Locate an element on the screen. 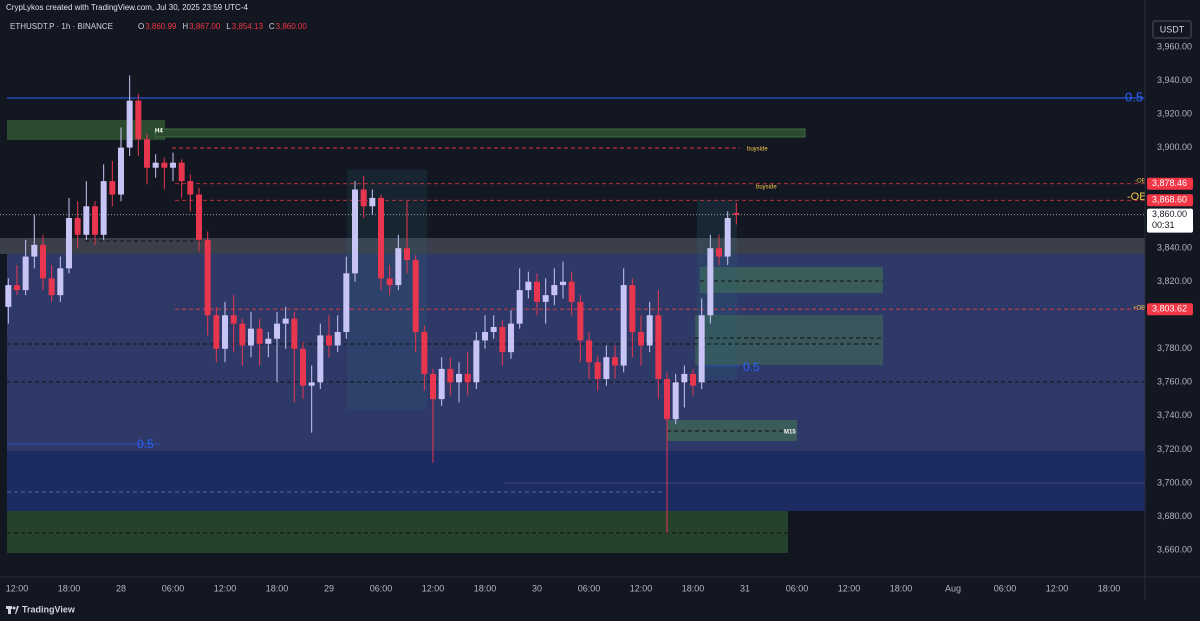 This screenshot has height=621, width=1200. annotation: buyside is located at coordinates (766, 188).